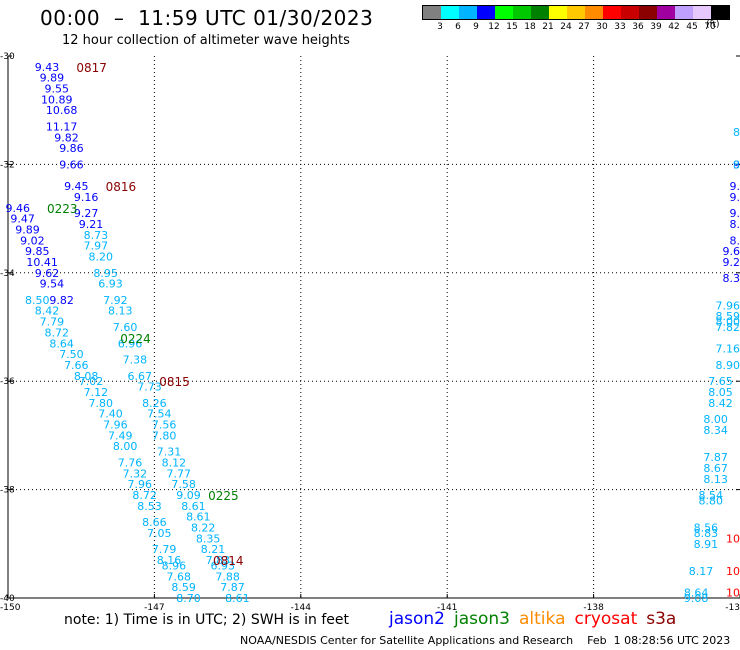 This screenshot has width=740, height=650. I want to click on wave-height-value: 10.41, so click(42, 262).